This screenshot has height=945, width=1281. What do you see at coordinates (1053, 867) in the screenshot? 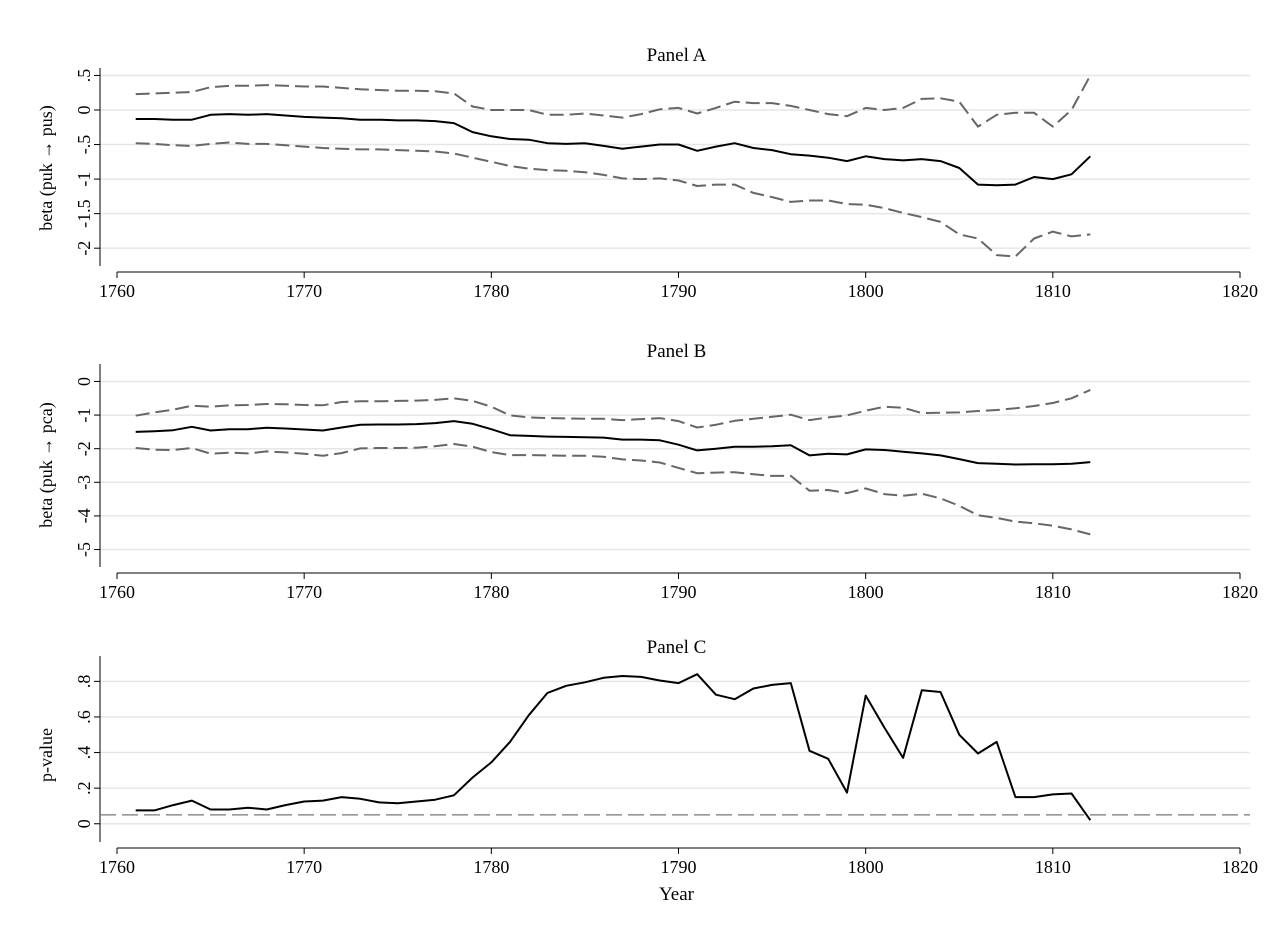
I see `panel-3-xtick-label: 1810` at bounding box center [1053, 867].